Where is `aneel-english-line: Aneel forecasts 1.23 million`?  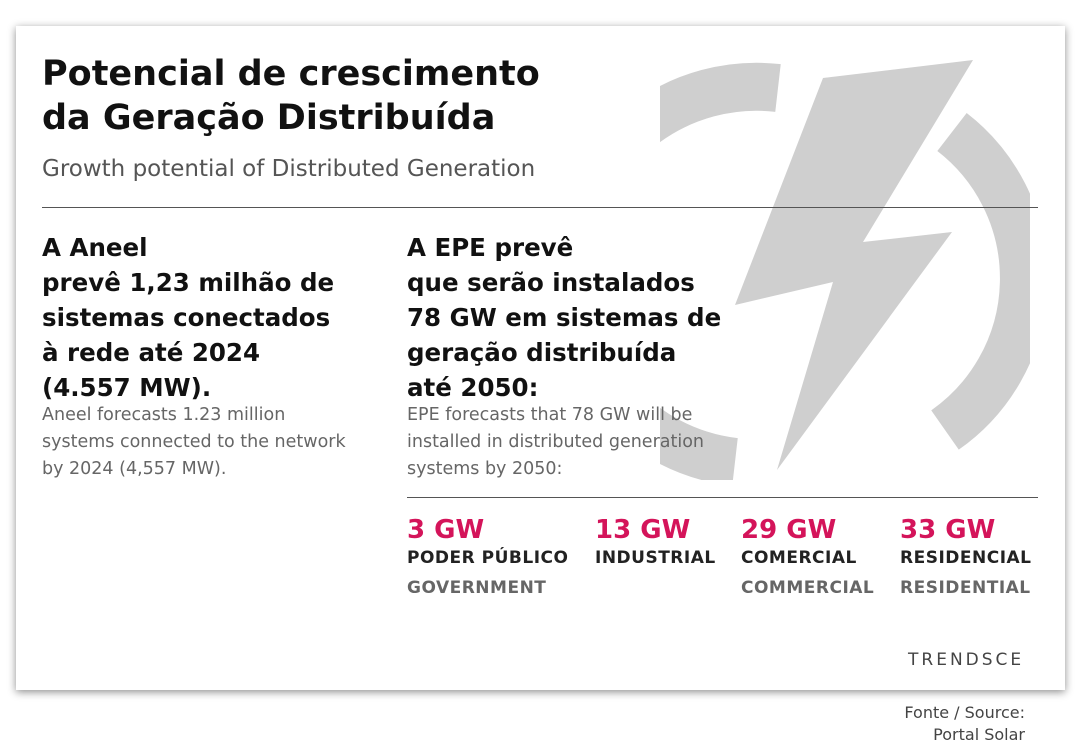
aneel-english-line: Aneel forecasts 1.23 million is located at coordinates (164, 415).